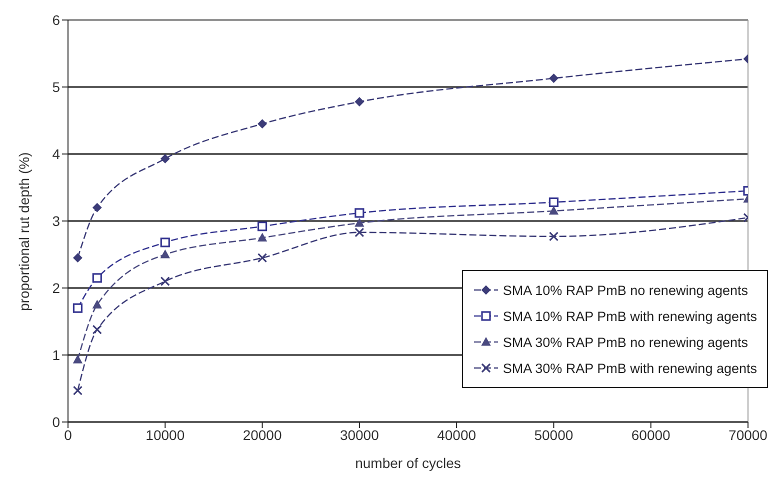  Describe the element at coordinates (165, 434) in the screenshot. I see `x-tick-label: 10000` at that location.